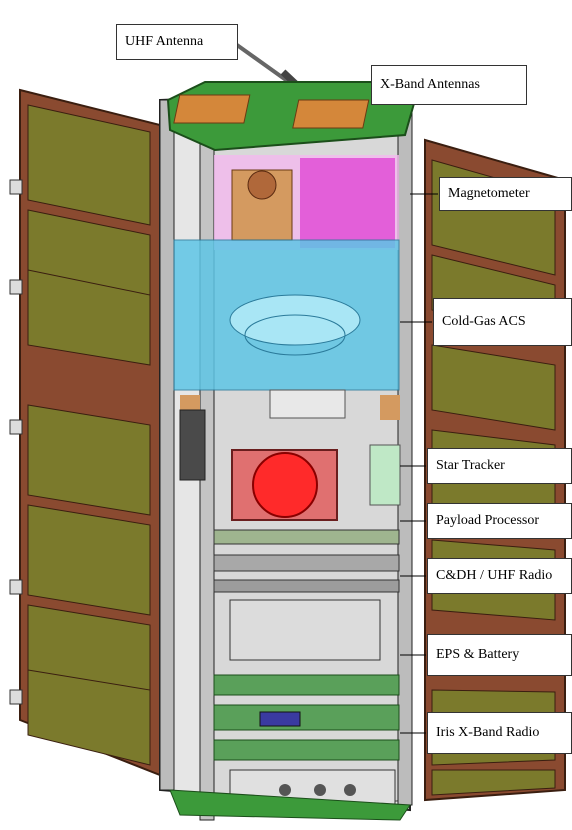 The width and height of the screenshot is (572, 830). Describe the element at coordinates (499, 466) in the screenshot. I see `callout-star-tracker: Star Tracker` at that location.